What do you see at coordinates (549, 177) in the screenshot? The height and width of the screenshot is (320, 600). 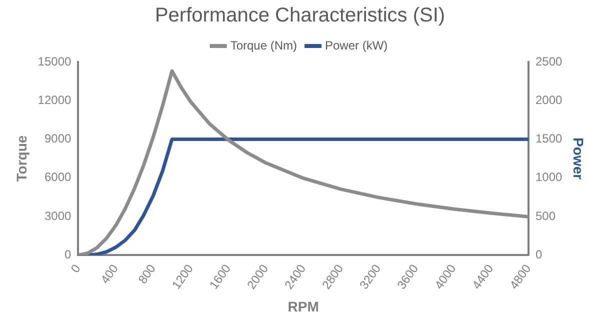 I see `y2-tick-label: 1000` at bounding box center [549, 177].